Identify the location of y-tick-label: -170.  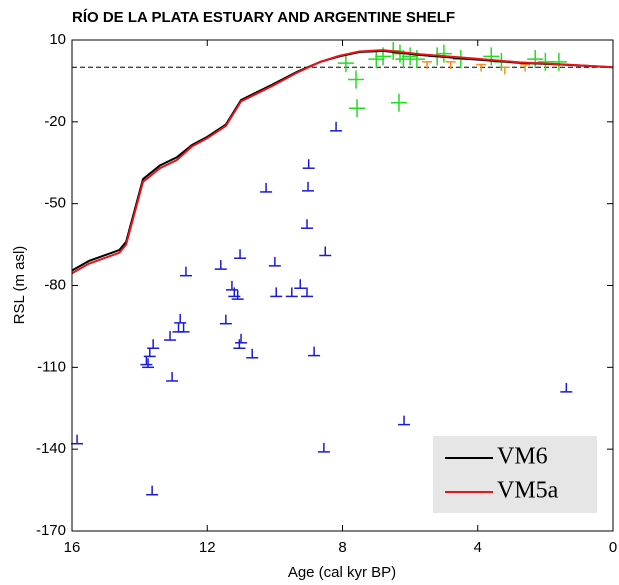
(51, 530).